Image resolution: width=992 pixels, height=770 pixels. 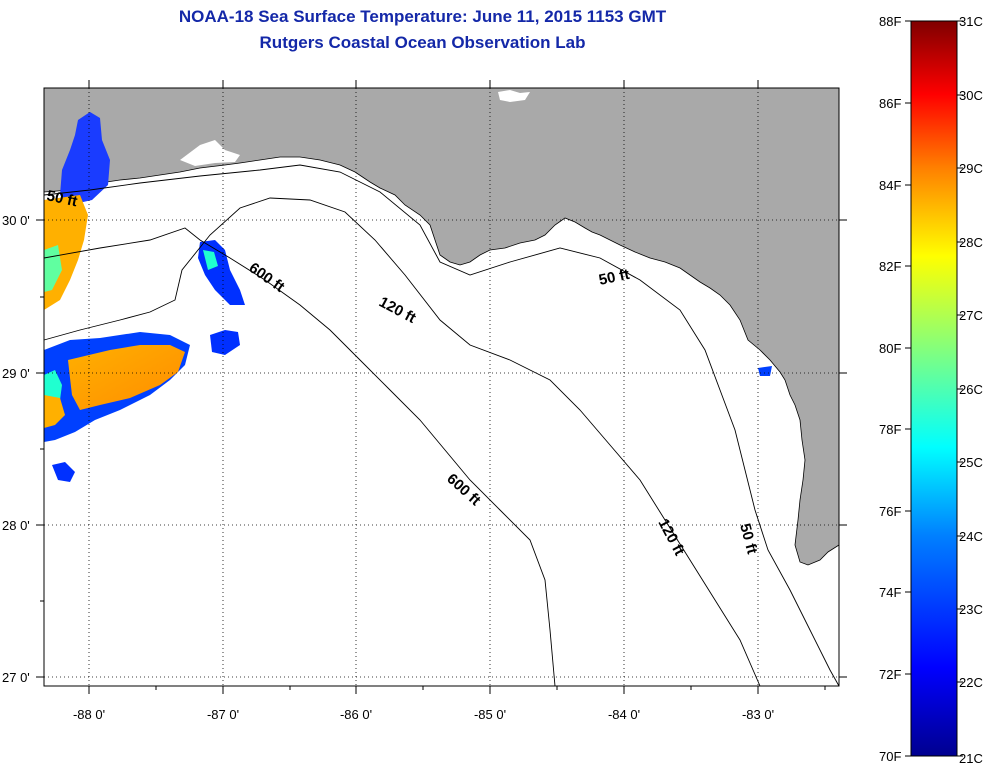 I want to click on colorbar-c-label: 29C, so click(x=971, y=168).